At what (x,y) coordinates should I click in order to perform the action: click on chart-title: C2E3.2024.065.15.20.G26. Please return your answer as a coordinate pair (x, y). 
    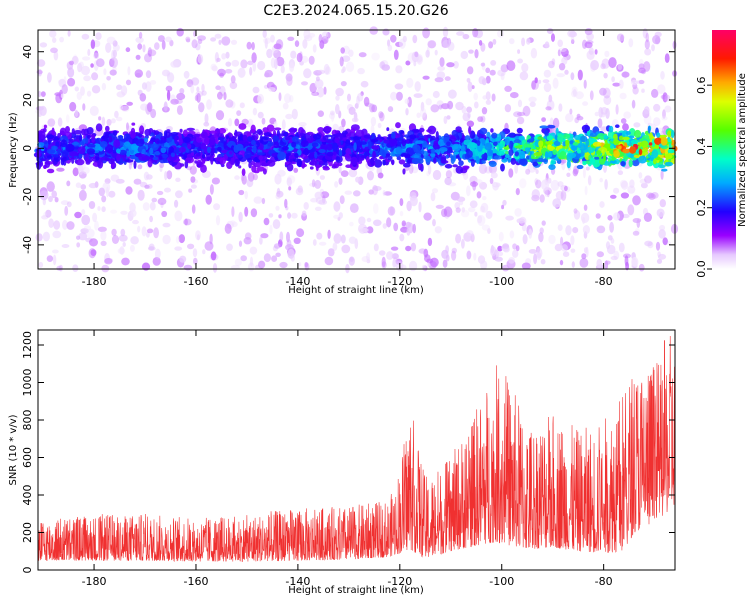
    Looking at the image, I should click on (355, 11).